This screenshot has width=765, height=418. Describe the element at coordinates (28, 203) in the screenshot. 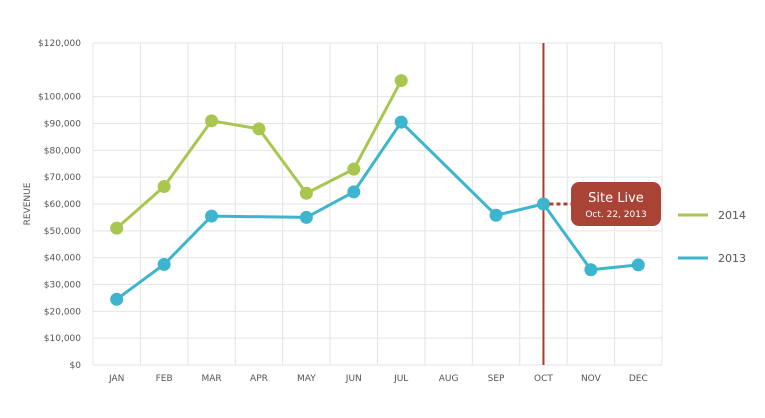

I see `y-axis-title: REVENUE` at that location.